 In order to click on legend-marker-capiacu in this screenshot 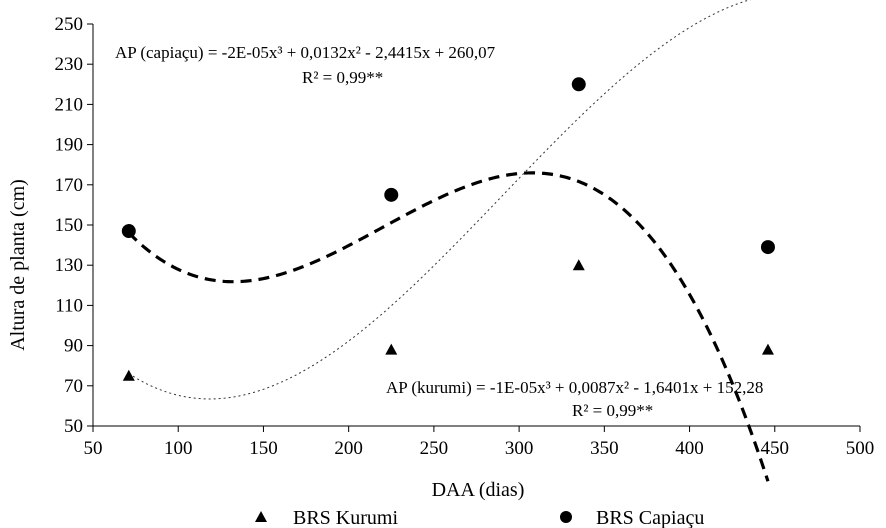, I will do `click(566, 517)`.